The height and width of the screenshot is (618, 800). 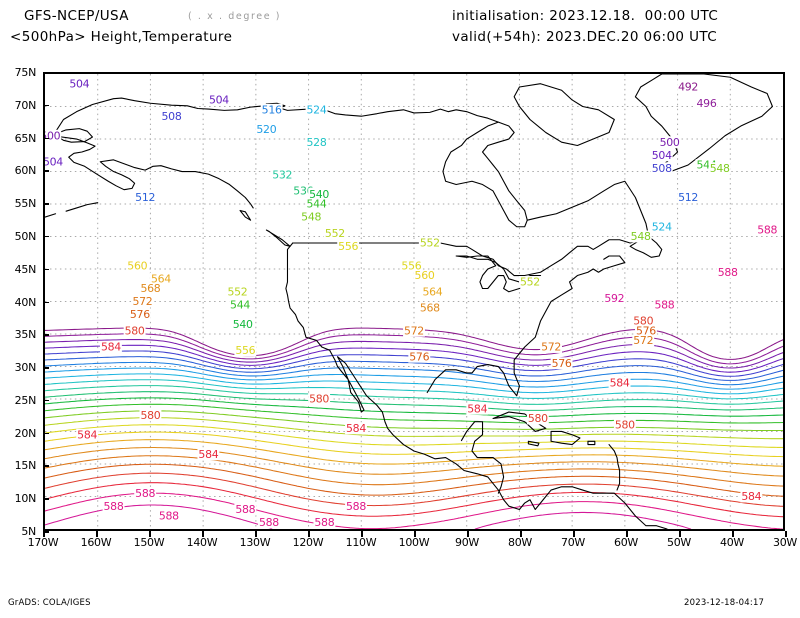 What do you see at coordinates (25, 433) in the screenshot?
I see `lat-tick-label: 20N` at bounding box center [25, 433].